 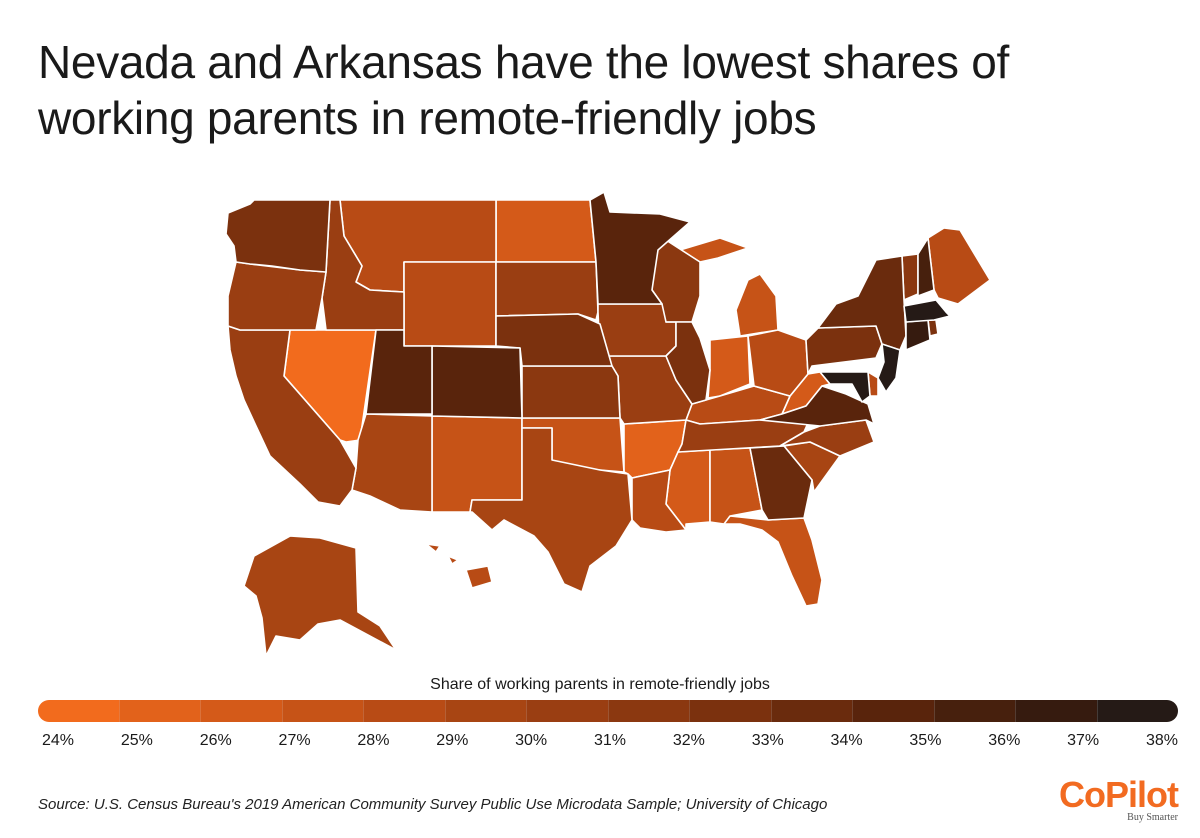 What do you see at coordinates (817, 406) in the screenshot?
I see `state-va` at bounding box center [817, 406].